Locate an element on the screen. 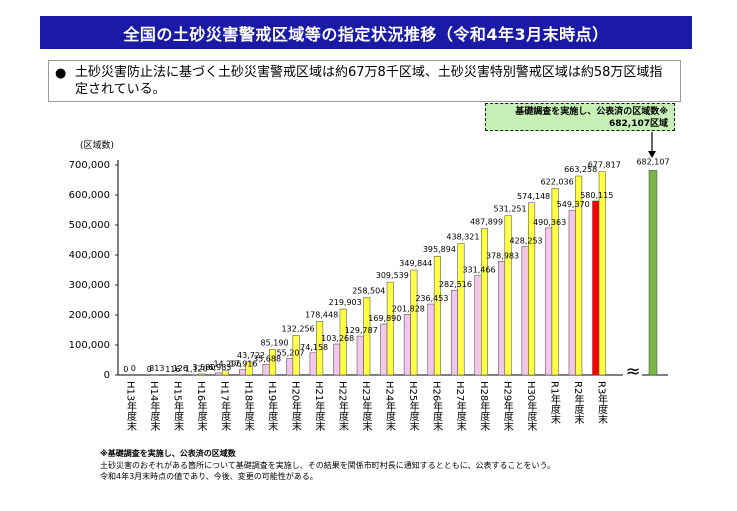 Image resolution: width=737 pixels, height=511 pixels. y-tick-label: 400,000 is located at coordinates (89, 255).